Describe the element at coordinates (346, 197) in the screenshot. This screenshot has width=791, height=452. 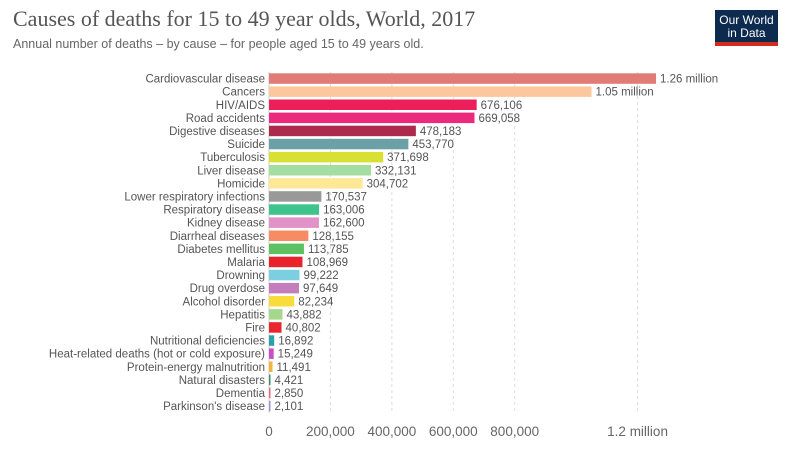
I see `value-label: 170,537` at that location.